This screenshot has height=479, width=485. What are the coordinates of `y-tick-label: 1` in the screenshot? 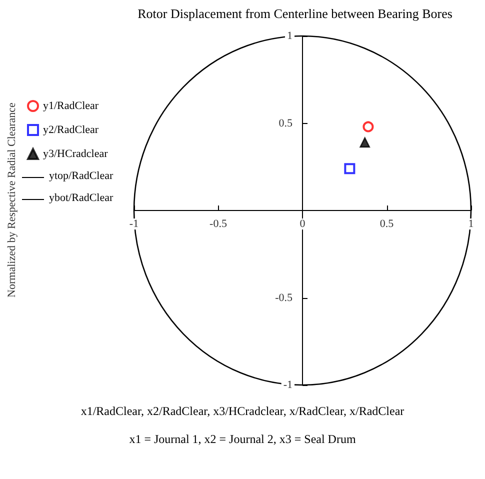 It's located at (289, 36).